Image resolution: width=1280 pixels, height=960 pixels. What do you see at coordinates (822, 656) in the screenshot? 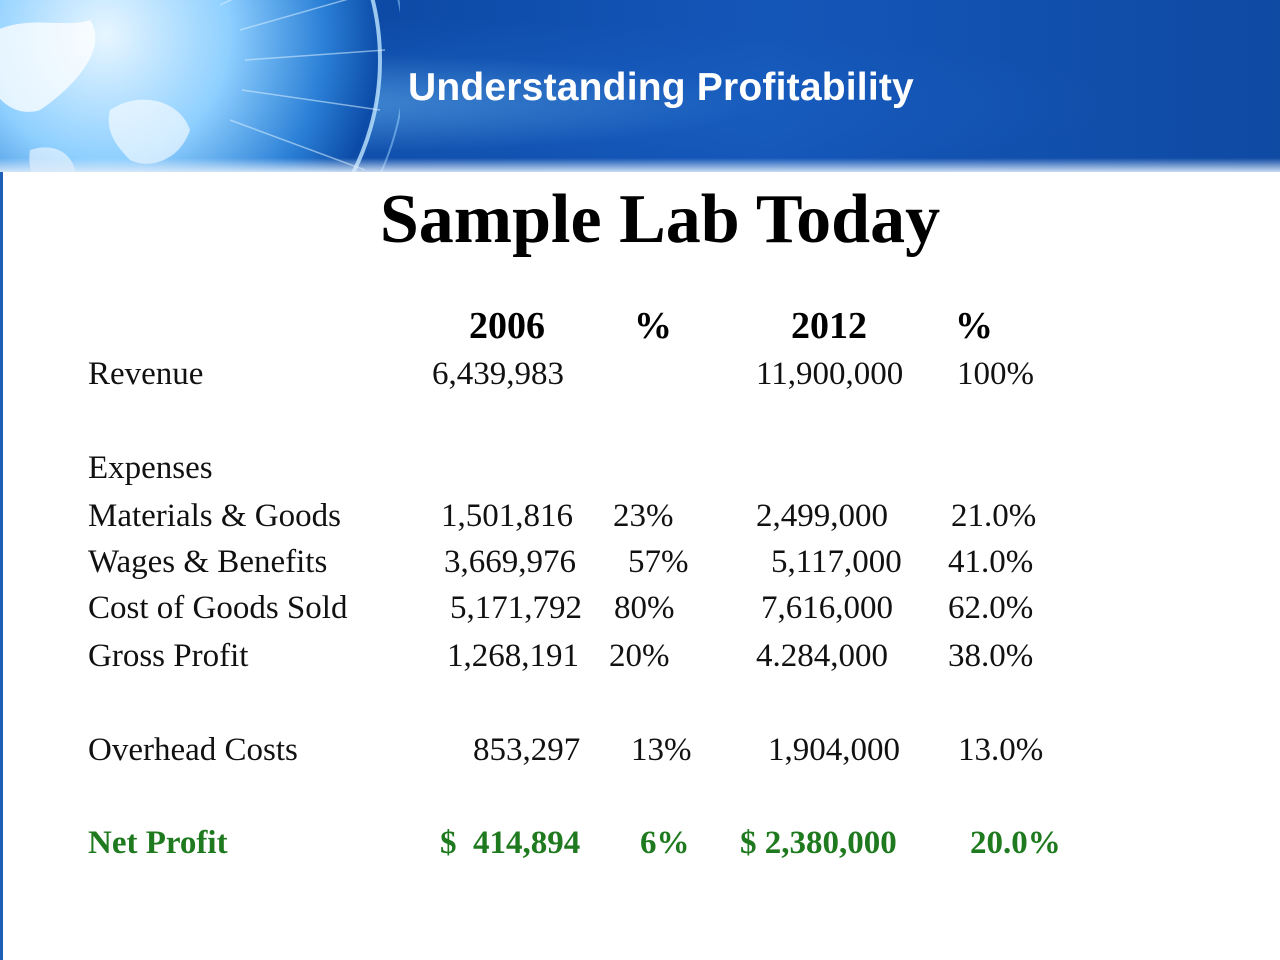
I see `gross-profit-2012: 4.284,000` at bounding box center [822, 656].